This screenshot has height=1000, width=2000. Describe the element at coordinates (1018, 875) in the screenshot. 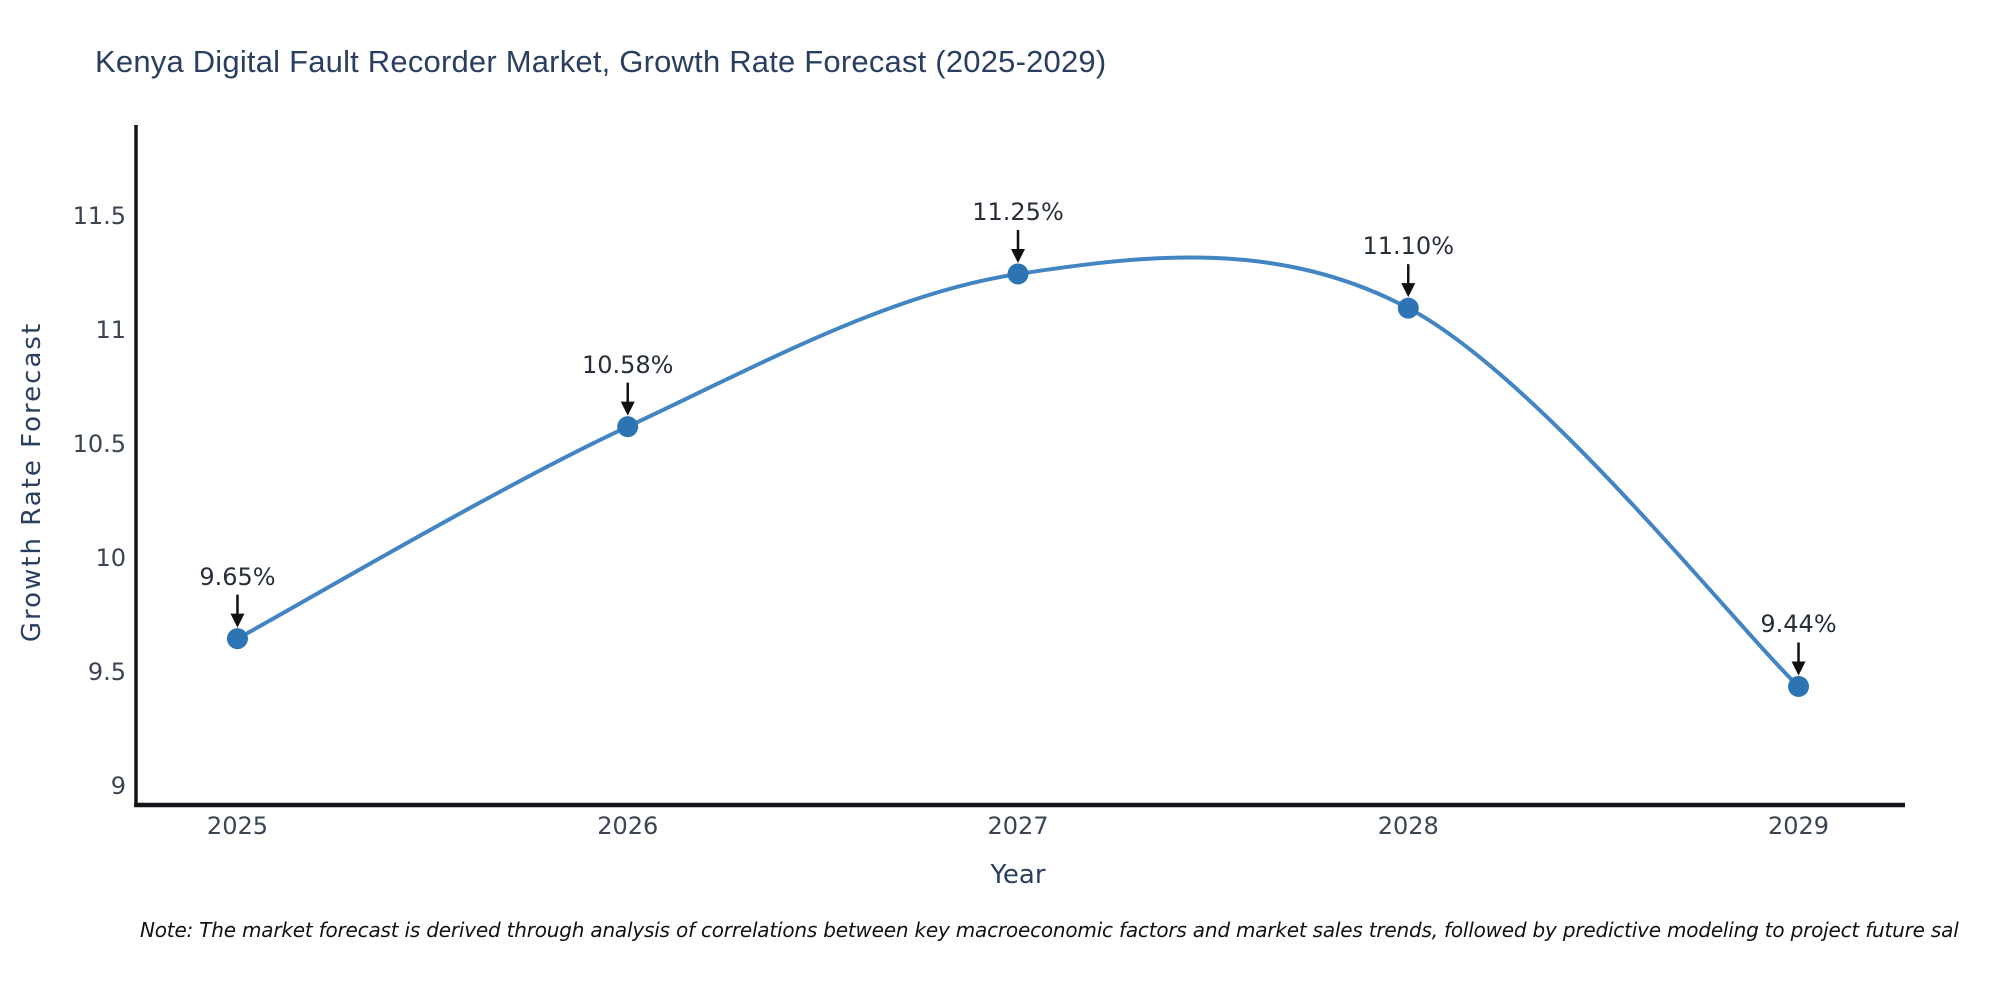

I see `x-axis-title: Year` at that location.